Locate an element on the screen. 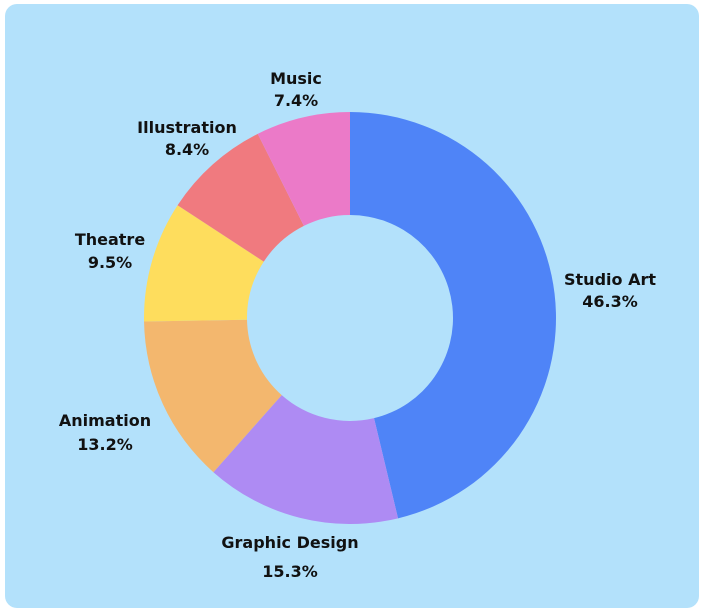  slice-label: Theatre is located at coordinates (110, 239).